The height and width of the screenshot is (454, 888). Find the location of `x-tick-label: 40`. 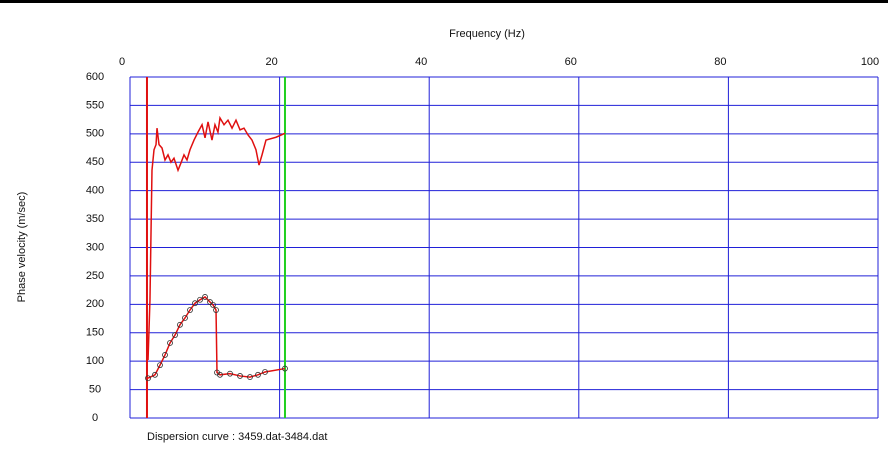

x-tick-label: 40 is located at coordinates (421, 62).